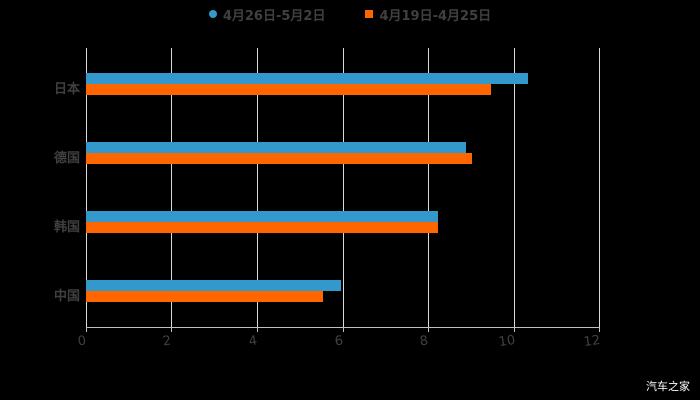 The image size is (700, 400). What do you see at coordinates (288, 89) in the screenshot?
I see `bar-japan-series2` at bounding box center [288, 89].